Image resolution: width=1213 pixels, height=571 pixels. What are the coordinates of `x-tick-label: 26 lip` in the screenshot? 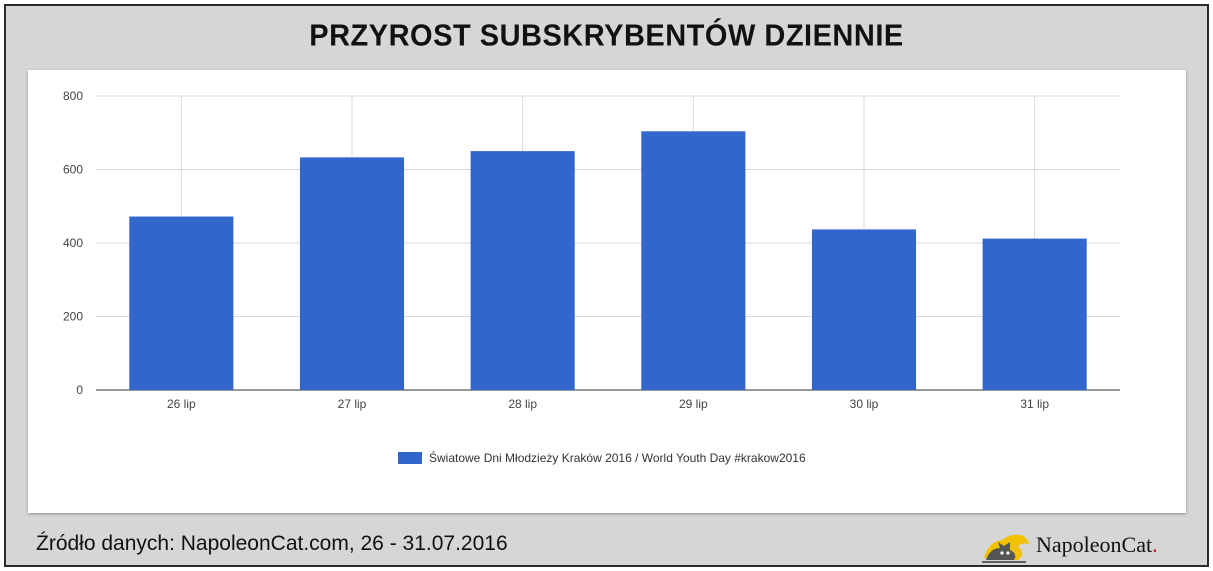 It's located at (181, 404).